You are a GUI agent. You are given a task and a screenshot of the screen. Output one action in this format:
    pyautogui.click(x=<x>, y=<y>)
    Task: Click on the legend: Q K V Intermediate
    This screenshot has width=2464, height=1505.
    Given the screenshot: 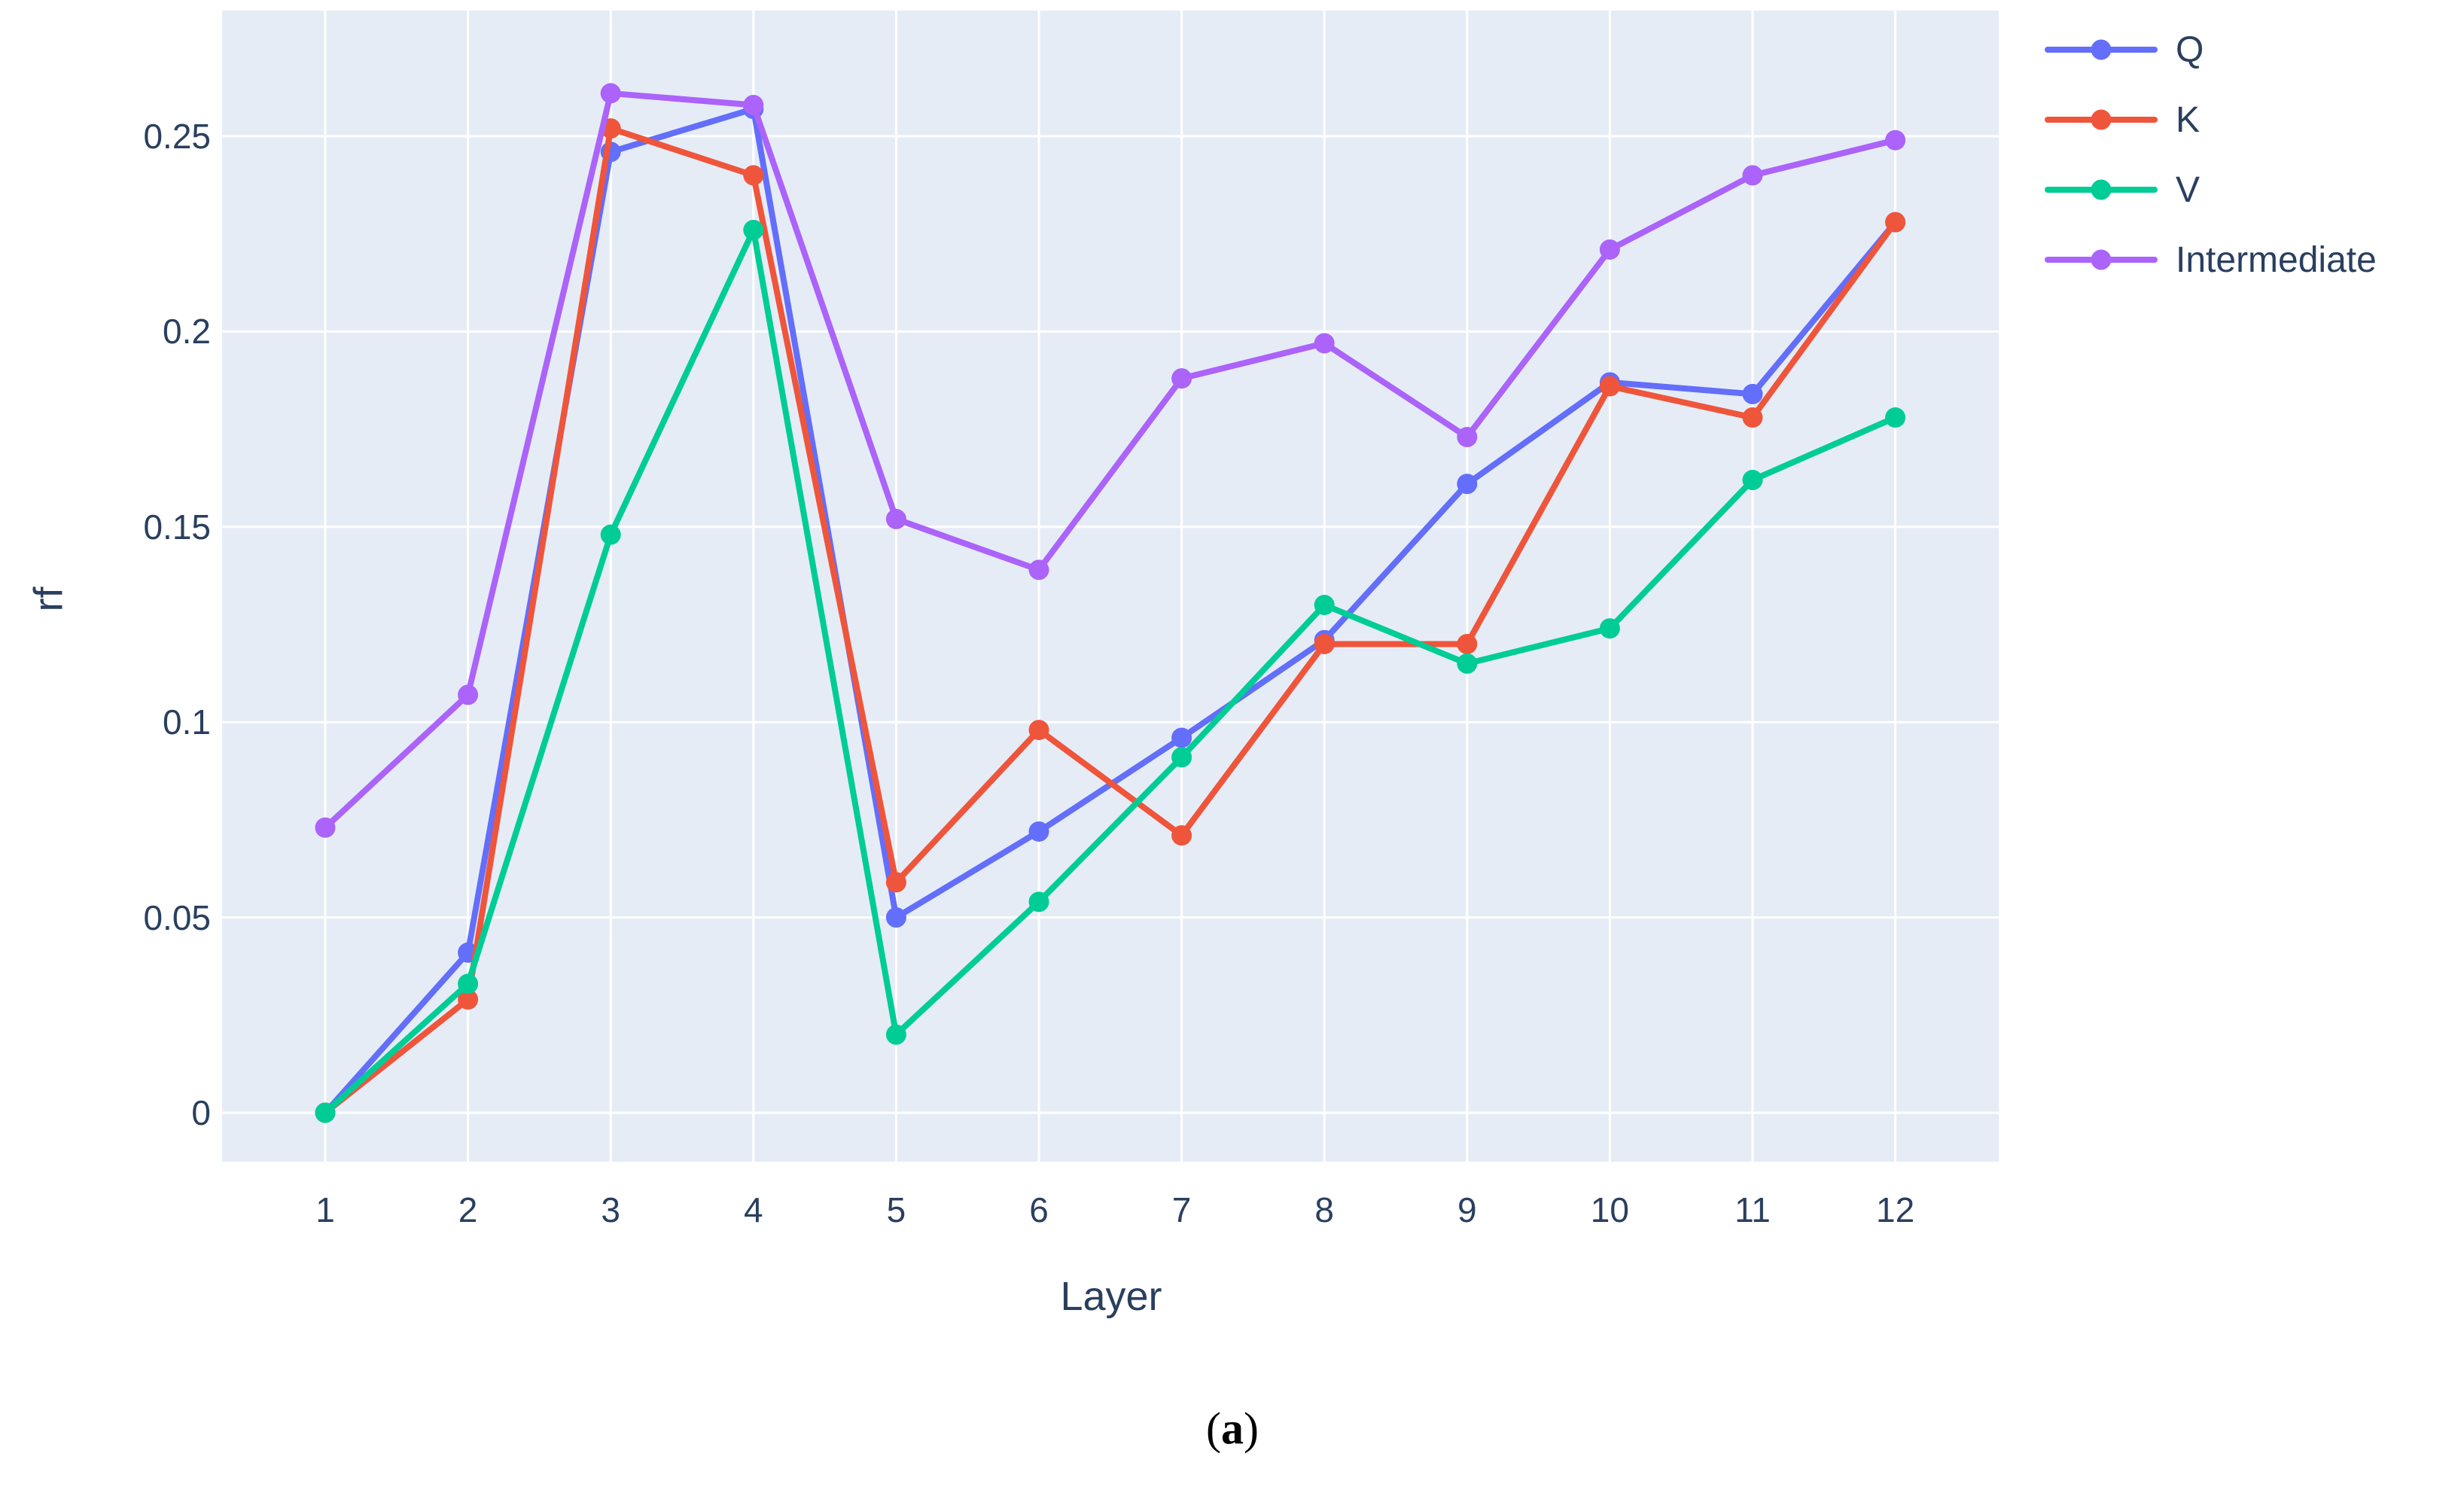 What is the action you would take?
    pyautogui.click(x=2211, y=154)
    